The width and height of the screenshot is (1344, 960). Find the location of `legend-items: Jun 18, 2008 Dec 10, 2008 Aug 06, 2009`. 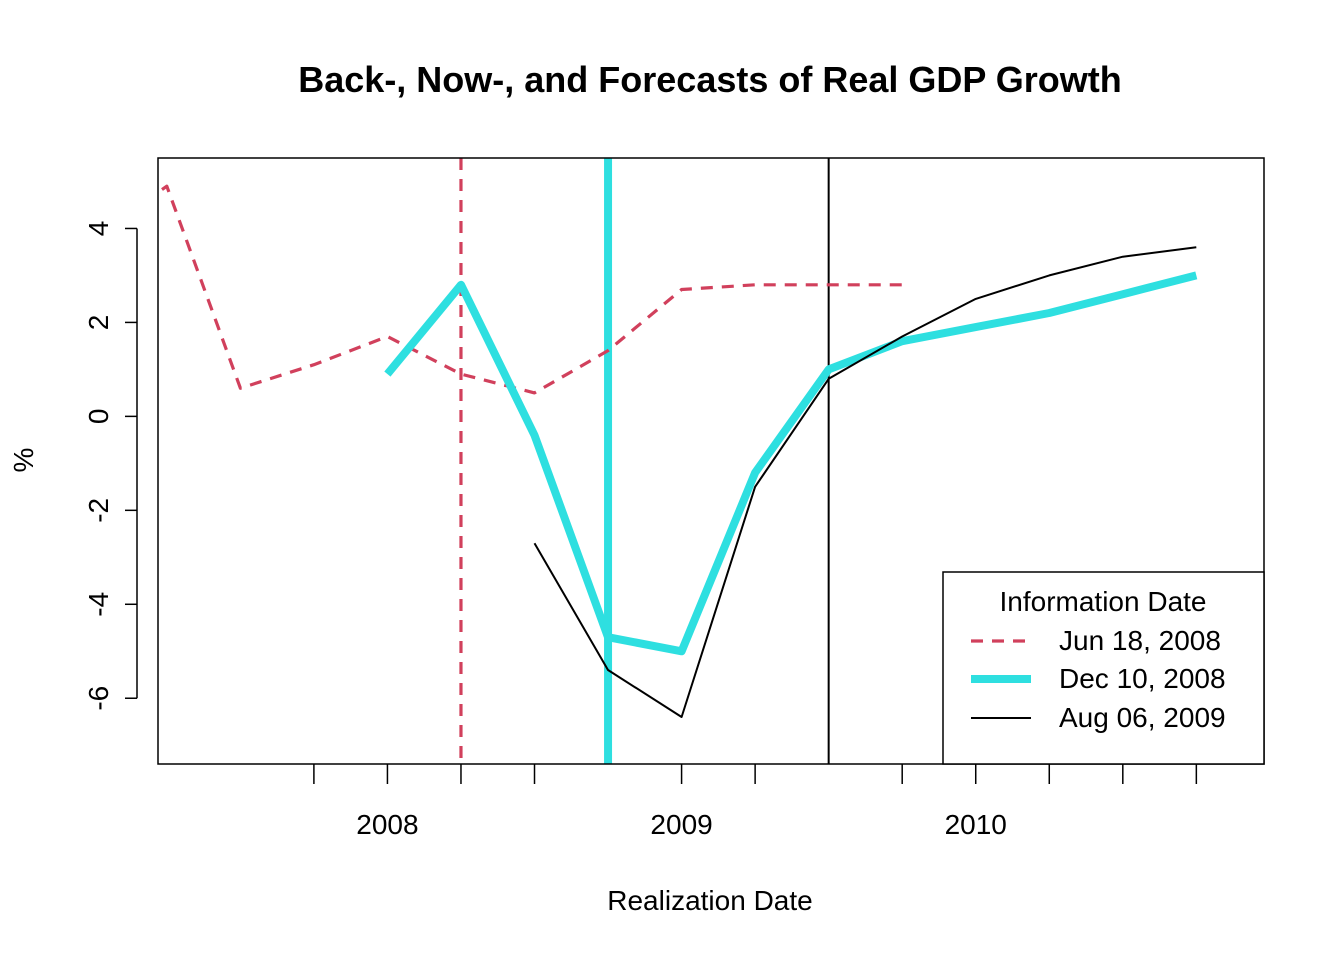

legend-items: Jun 18, 2008 Dec 10, 2008 Aug 06, 2009 is located at coordinates (1098, 679).